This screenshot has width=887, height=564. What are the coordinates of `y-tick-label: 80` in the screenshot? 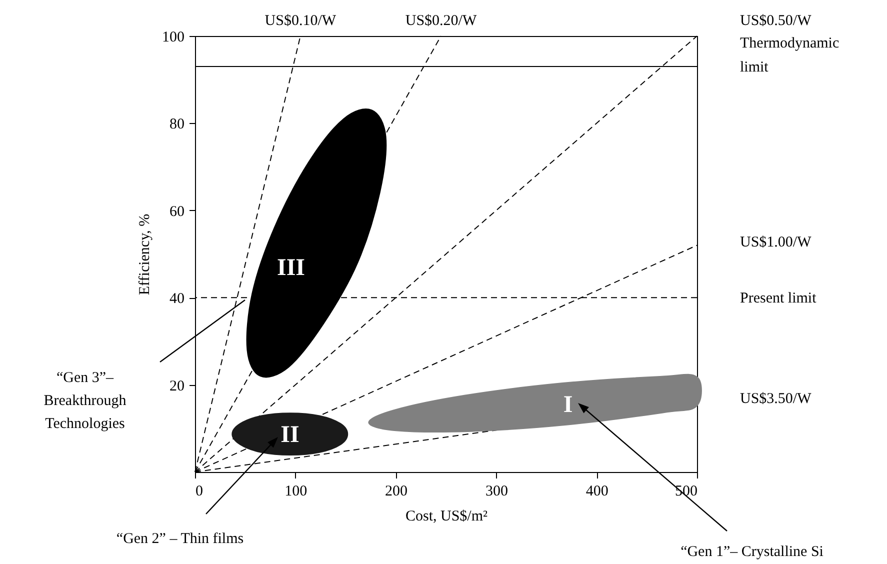 It's located at (177, 124).